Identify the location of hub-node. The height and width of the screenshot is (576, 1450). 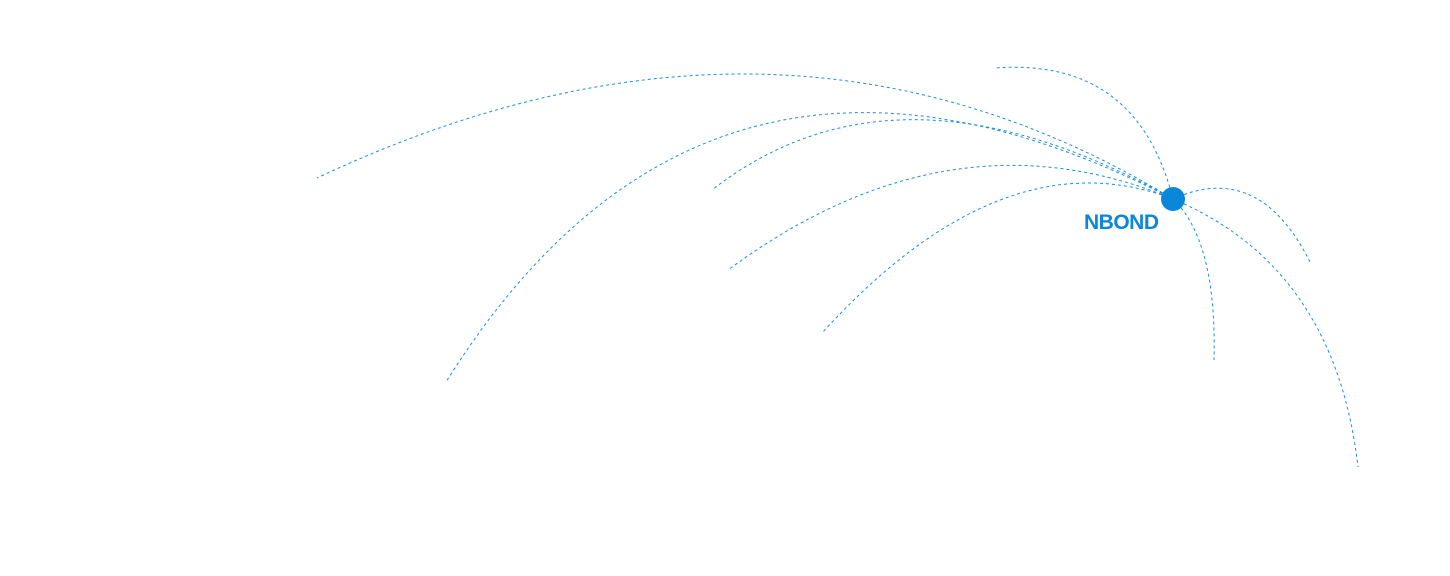
(1173, 199).